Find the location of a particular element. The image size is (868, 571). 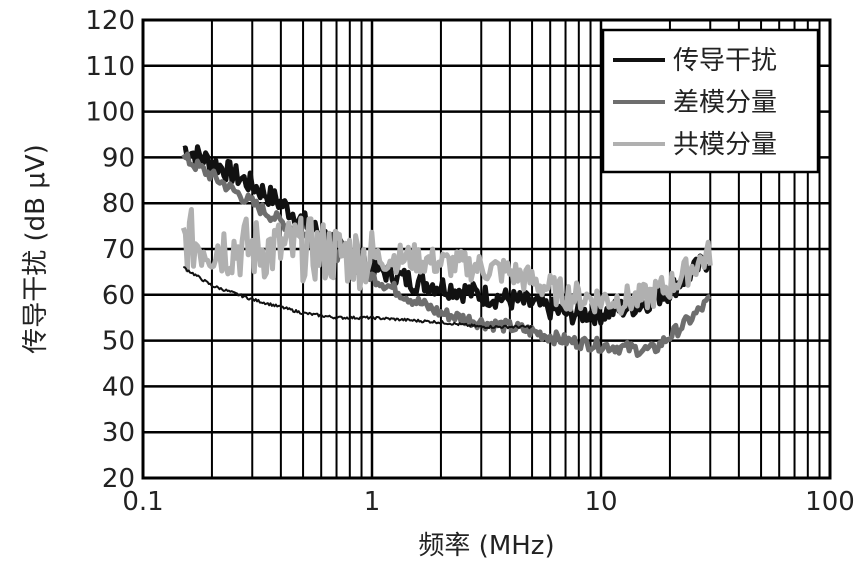

legend-label: 传导干扰 is located at coordinates (725, 61).